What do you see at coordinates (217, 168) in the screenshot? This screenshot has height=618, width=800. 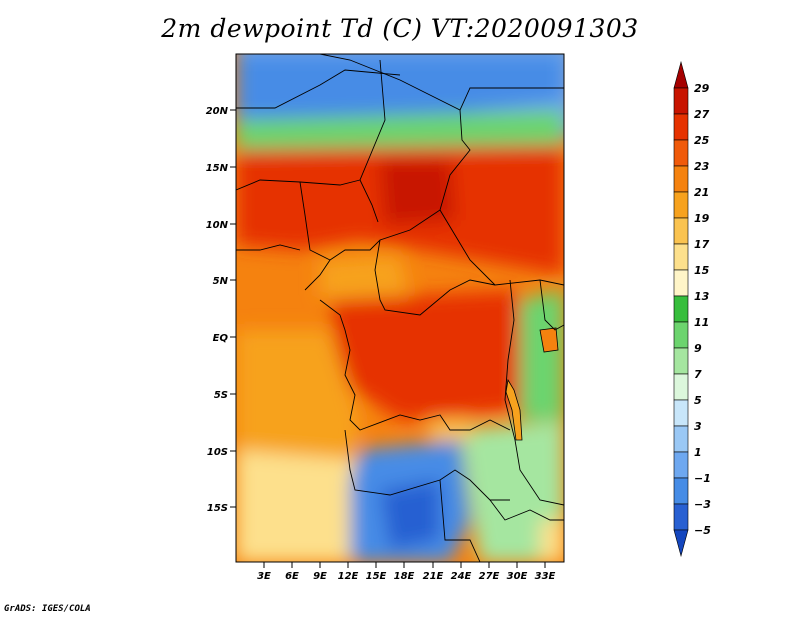 I see `lat-label-15n: 15N` at bounding box center [217, 168].